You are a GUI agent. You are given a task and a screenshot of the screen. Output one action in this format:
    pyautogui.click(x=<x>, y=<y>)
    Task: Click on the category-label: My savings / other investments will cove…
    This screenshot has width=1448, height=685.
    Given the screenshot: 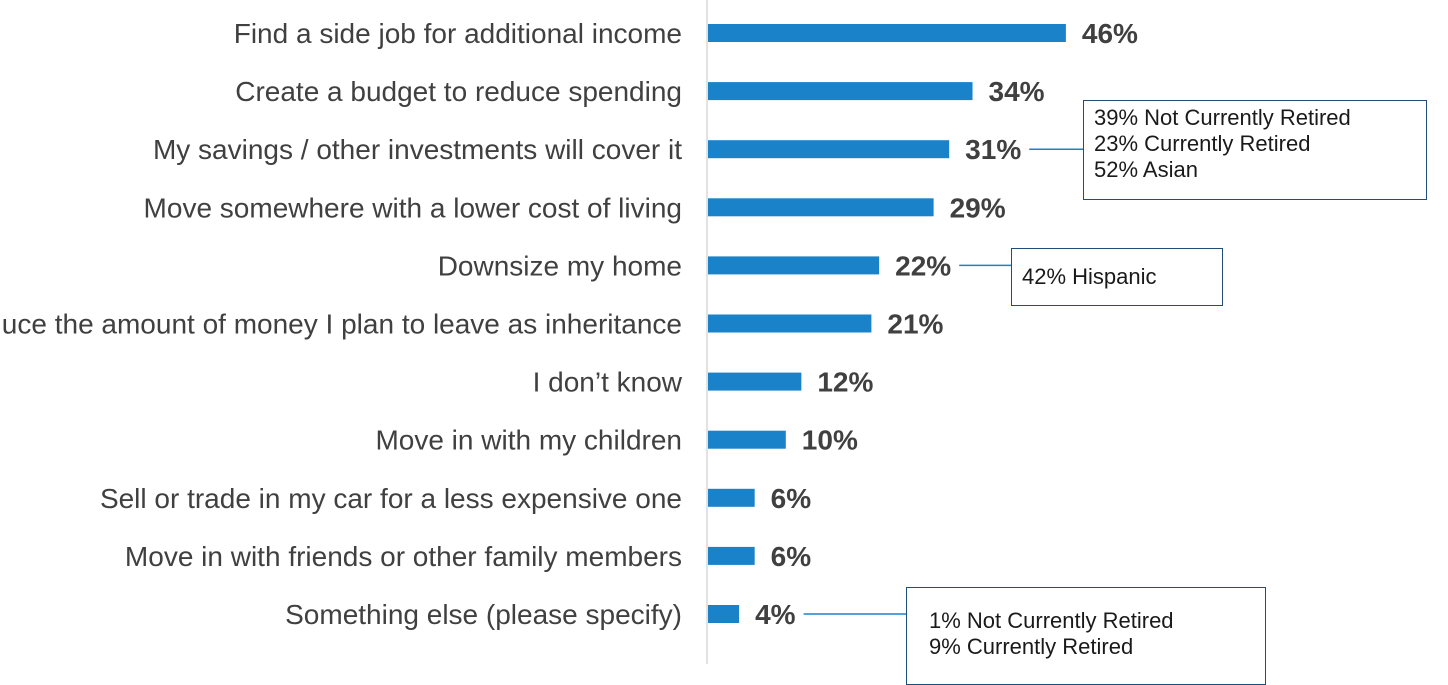 What is the action you would take?
    pyautogui.click(x=417, y=149)
    